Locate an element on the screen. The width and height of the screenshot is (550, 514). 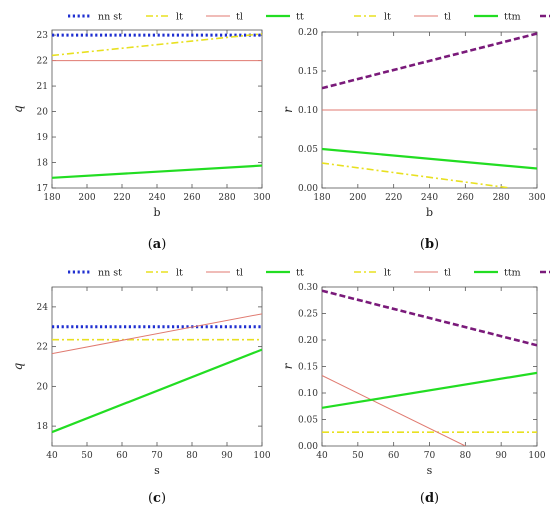
panel-3-xtick-label: 80 is located at coordinates (192, 456).